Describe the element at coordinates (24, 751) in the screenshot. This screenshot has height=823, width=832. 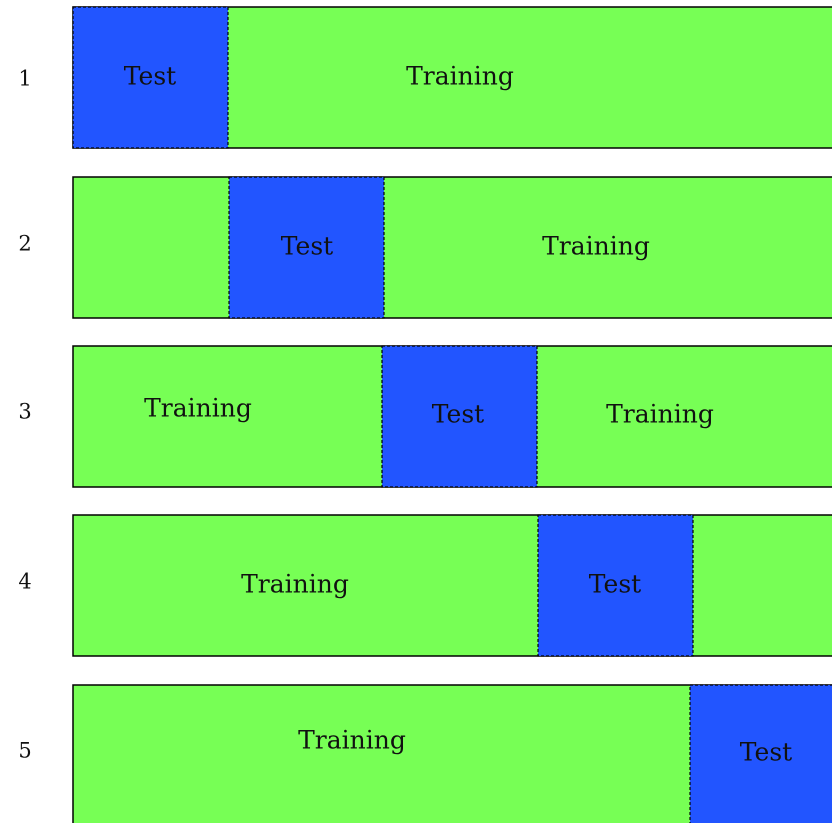
I see `row-number: 5` at that location.